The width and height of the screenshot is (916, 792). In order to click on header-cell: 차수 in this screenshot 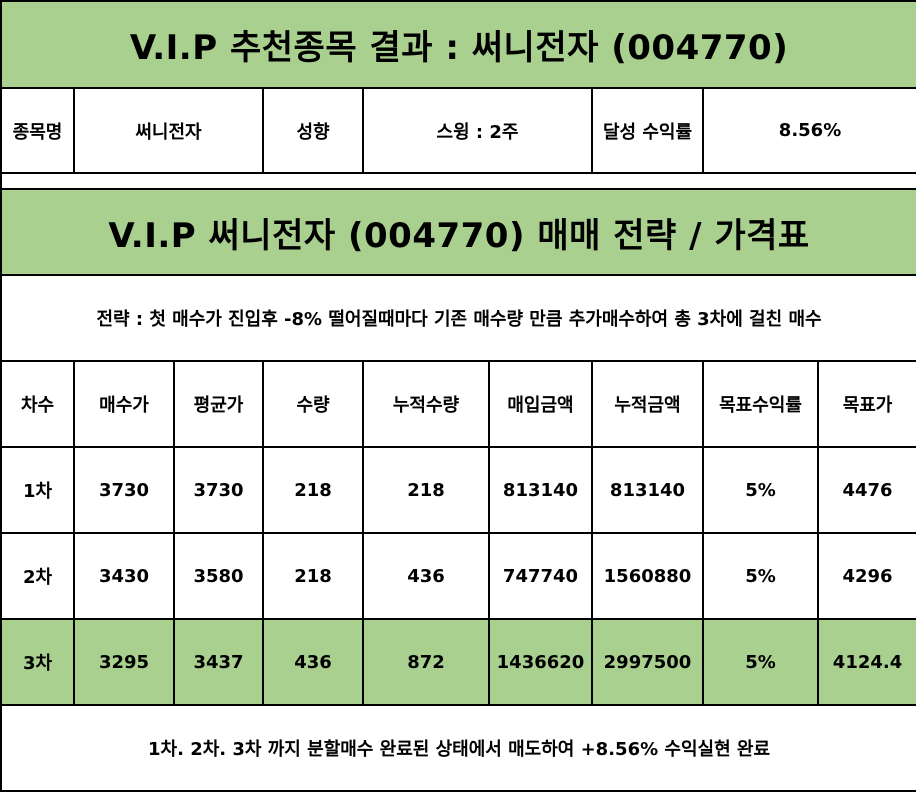, I will do `click(37, 404)`.